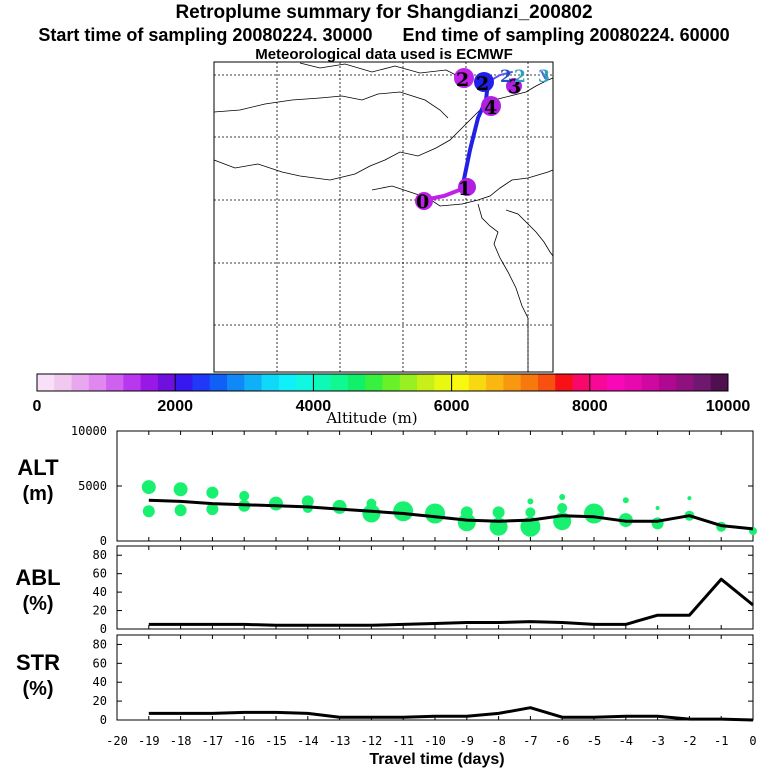 Image resolution: width=768 pixels, height=768 pixels. Describe the element at coordinates (92, 486) in the screenshot. I see `y-tick-label: 5000` at that location.